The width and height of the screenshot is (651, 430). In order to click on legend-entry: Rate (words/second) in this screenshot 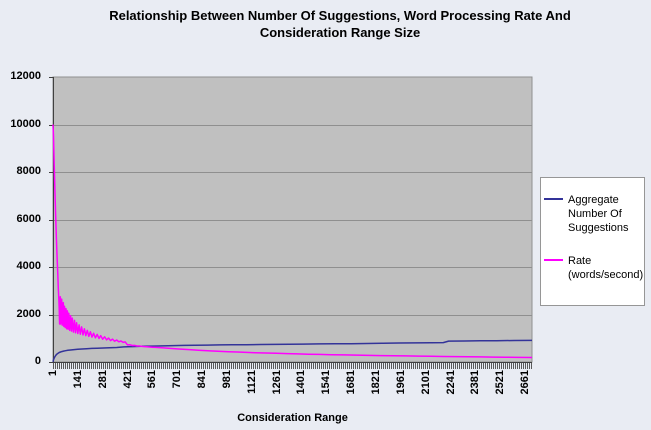, I will do `click(594, 268)`.